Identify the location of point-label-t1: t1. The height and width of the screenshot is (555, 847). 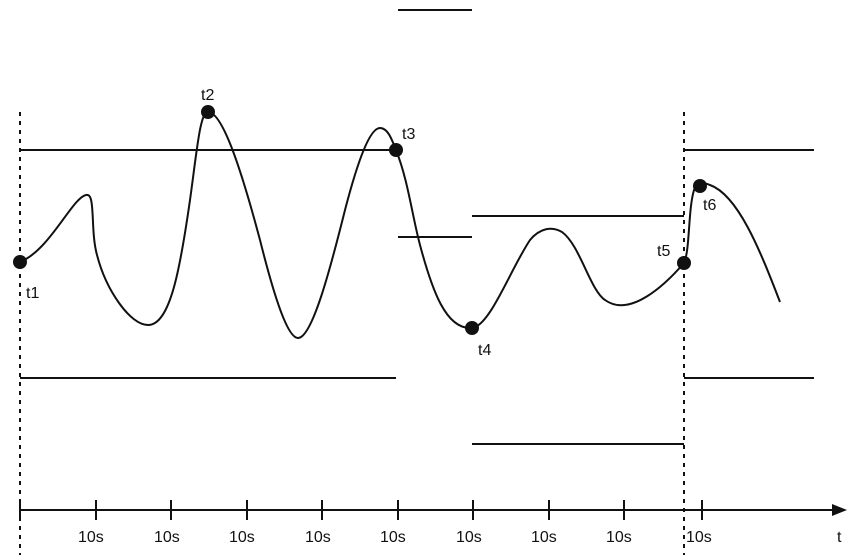
(32, 293).